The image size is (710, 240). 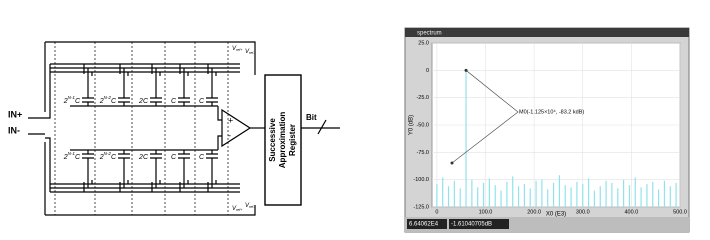 I want to click on x-axis-label: X0 (E3), so click(x=556, y=215).